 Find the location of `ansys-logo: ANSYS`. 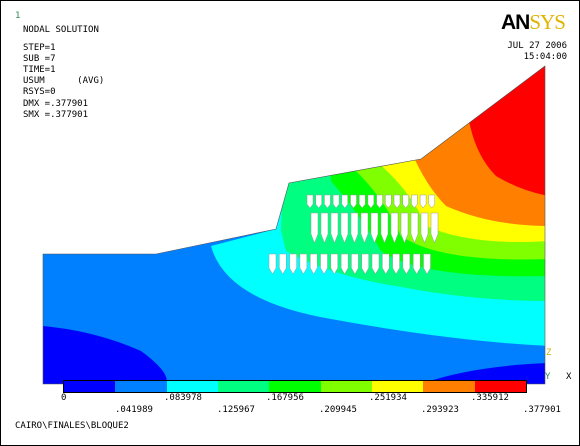

ansys-logo: ANSYS is located at coordinates (533, 22).